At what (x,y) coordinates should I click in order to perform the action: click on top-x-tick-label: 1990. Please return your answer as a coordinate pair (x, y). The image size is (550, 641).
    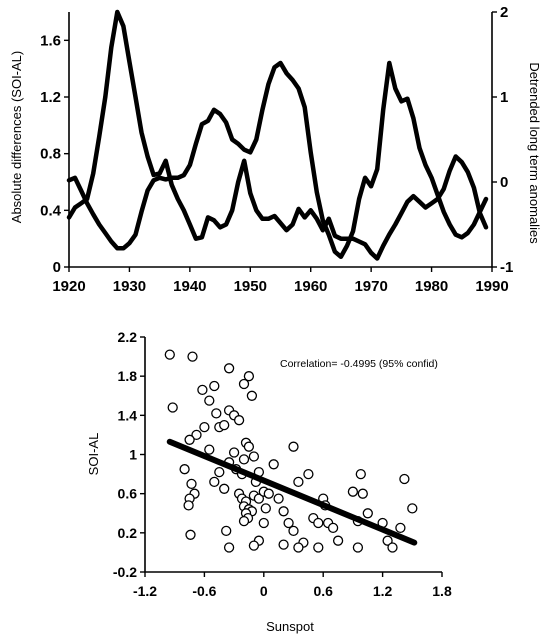
    Looking at the image, I should click on (491, 286).